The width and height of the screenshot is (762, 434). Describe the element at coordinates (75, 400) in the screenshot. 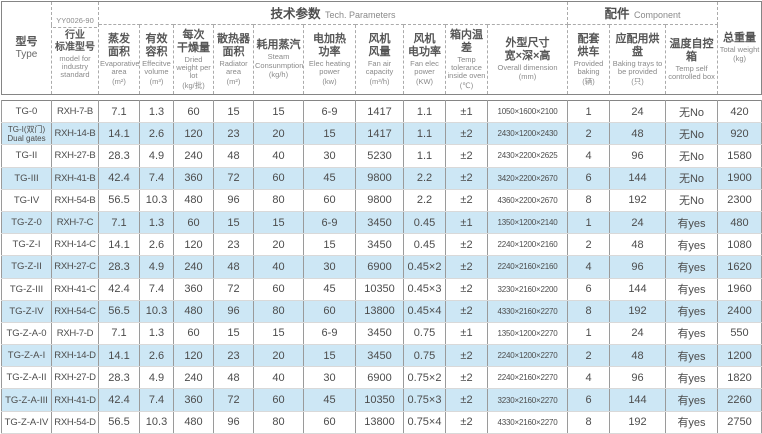

I see `cell: RXH-41-D` at that location.